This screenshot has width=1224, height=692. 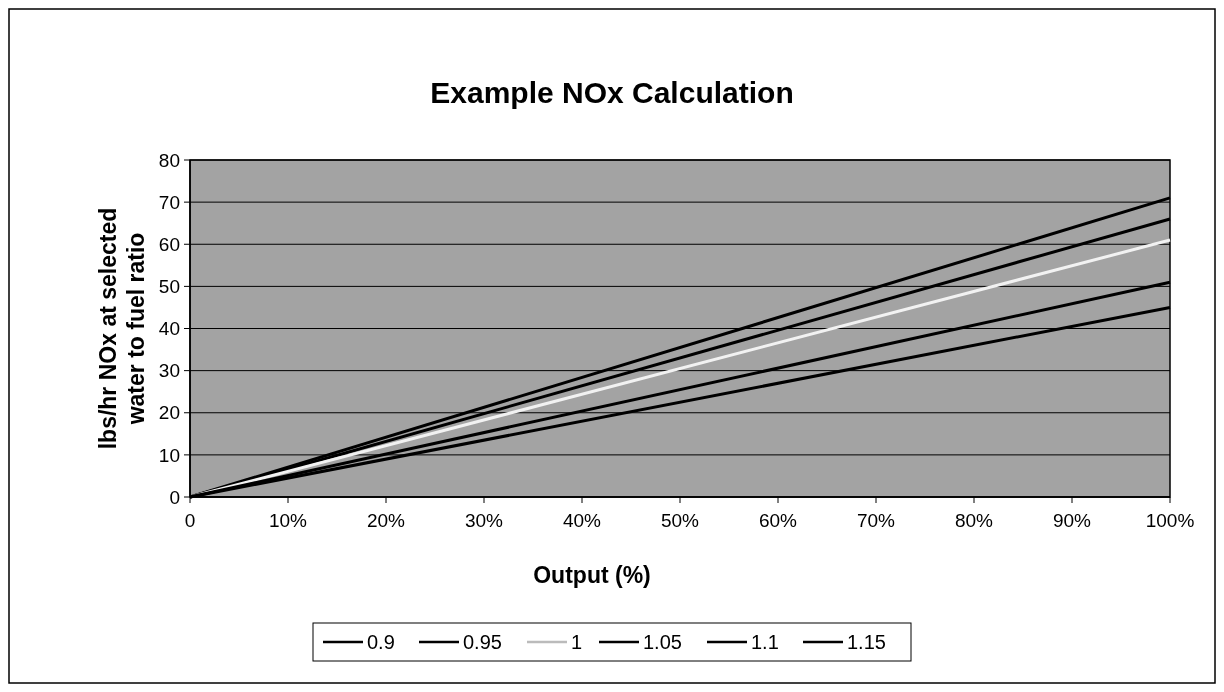 I want to click on x-tick-label: 30%, so click(x=484, y=520).